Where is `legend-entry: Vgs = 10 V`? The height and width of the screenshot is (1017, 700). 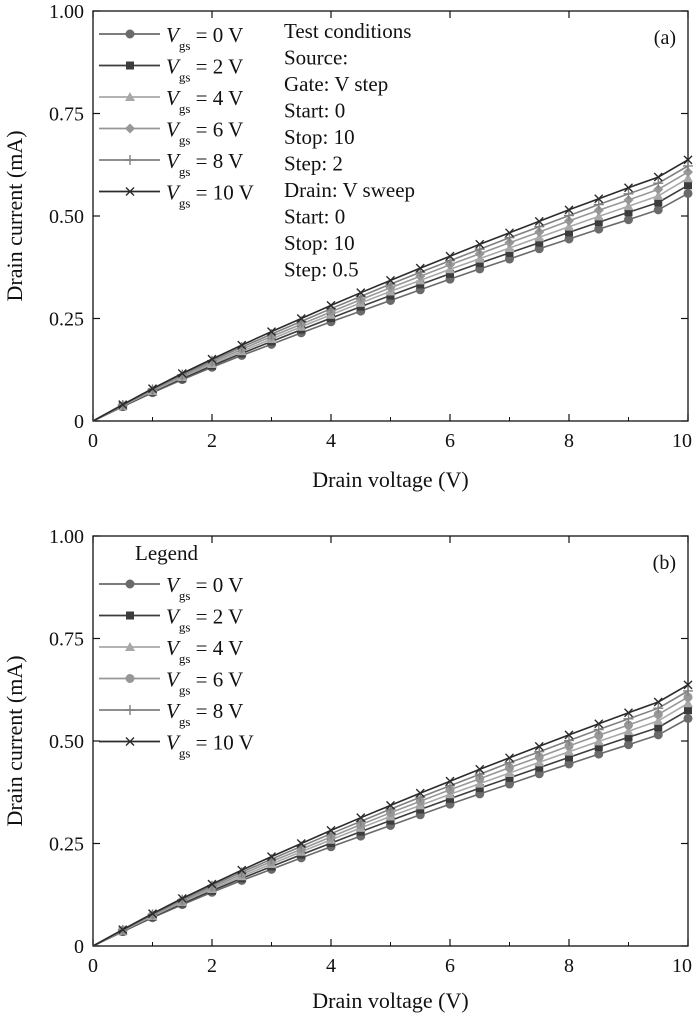 legend-entry: Vgs = 10 V is located at coordinates (210, 196).